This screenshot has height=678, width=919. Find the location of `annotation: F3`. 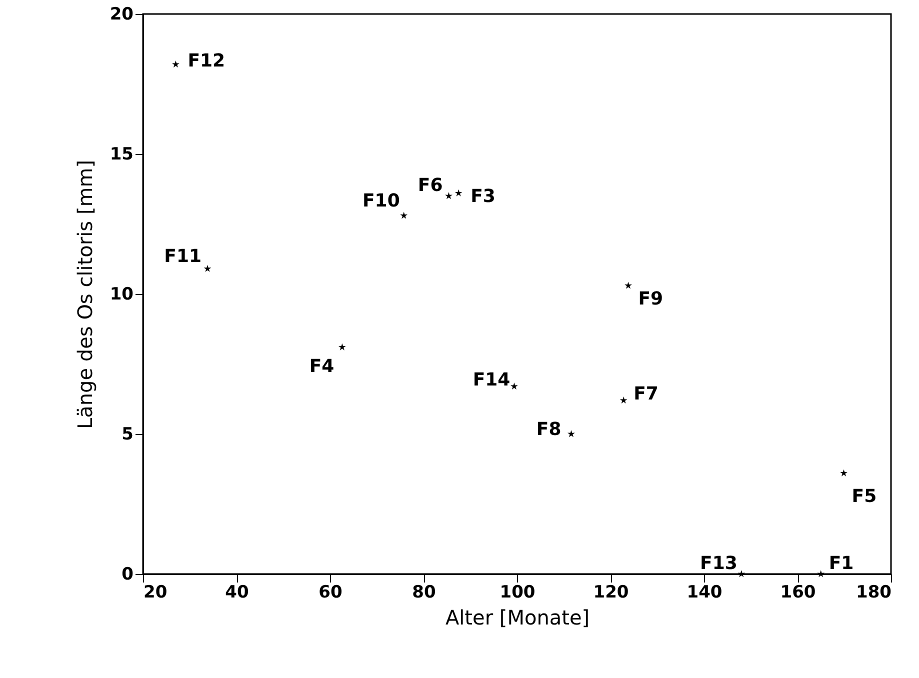

annotation: F3 is located at coordinates (483, 197).